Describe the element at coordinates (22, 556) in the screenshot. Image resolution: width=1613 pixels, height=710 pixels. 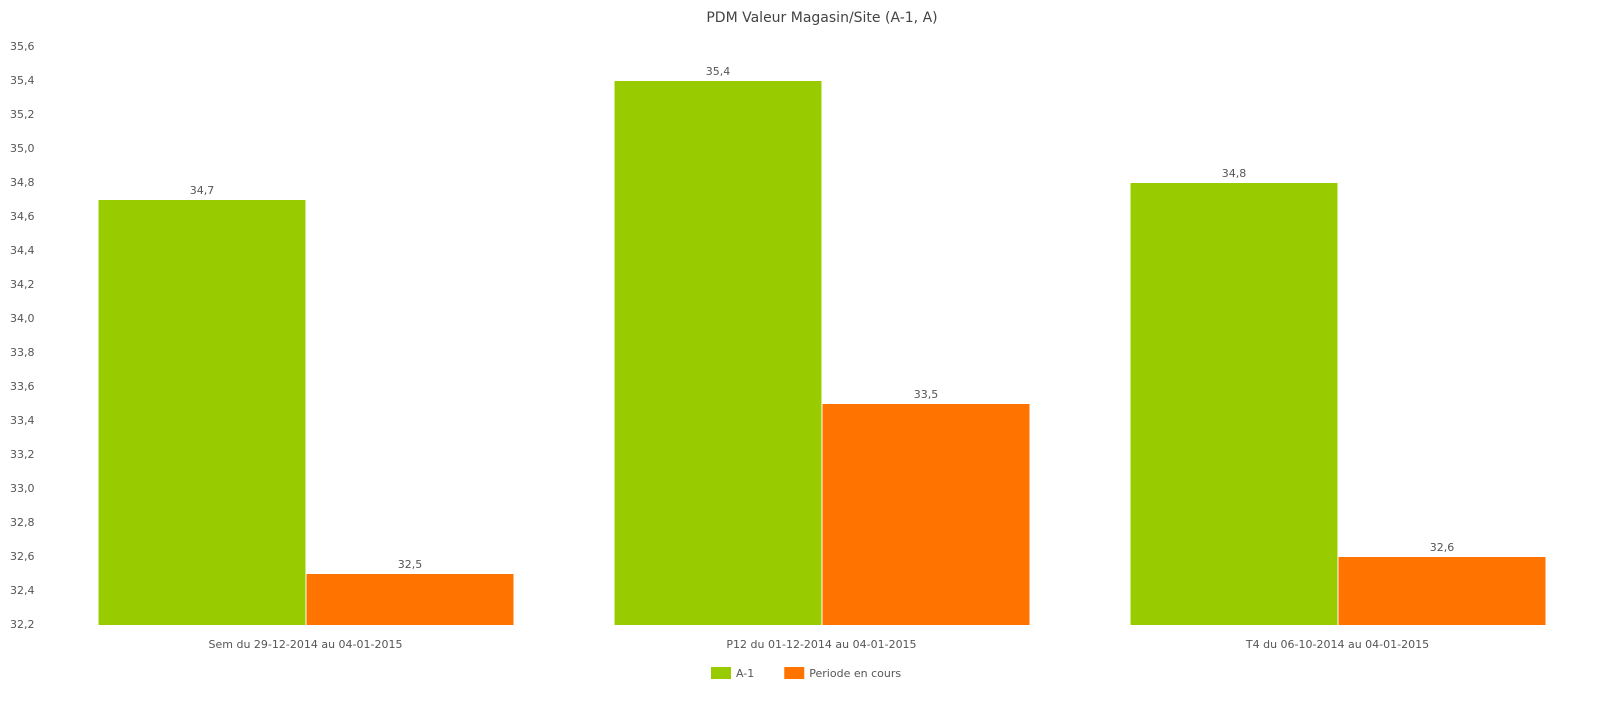
I see `y-tick-label: 32,6` at that location.